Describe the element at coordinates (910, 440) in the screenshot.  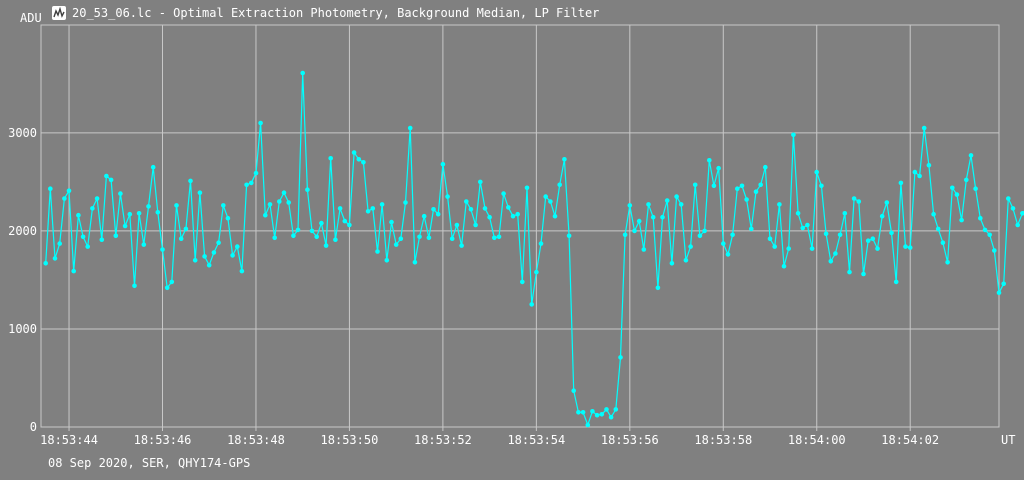
I see `x-tick-label: 18:54:02` at that location.